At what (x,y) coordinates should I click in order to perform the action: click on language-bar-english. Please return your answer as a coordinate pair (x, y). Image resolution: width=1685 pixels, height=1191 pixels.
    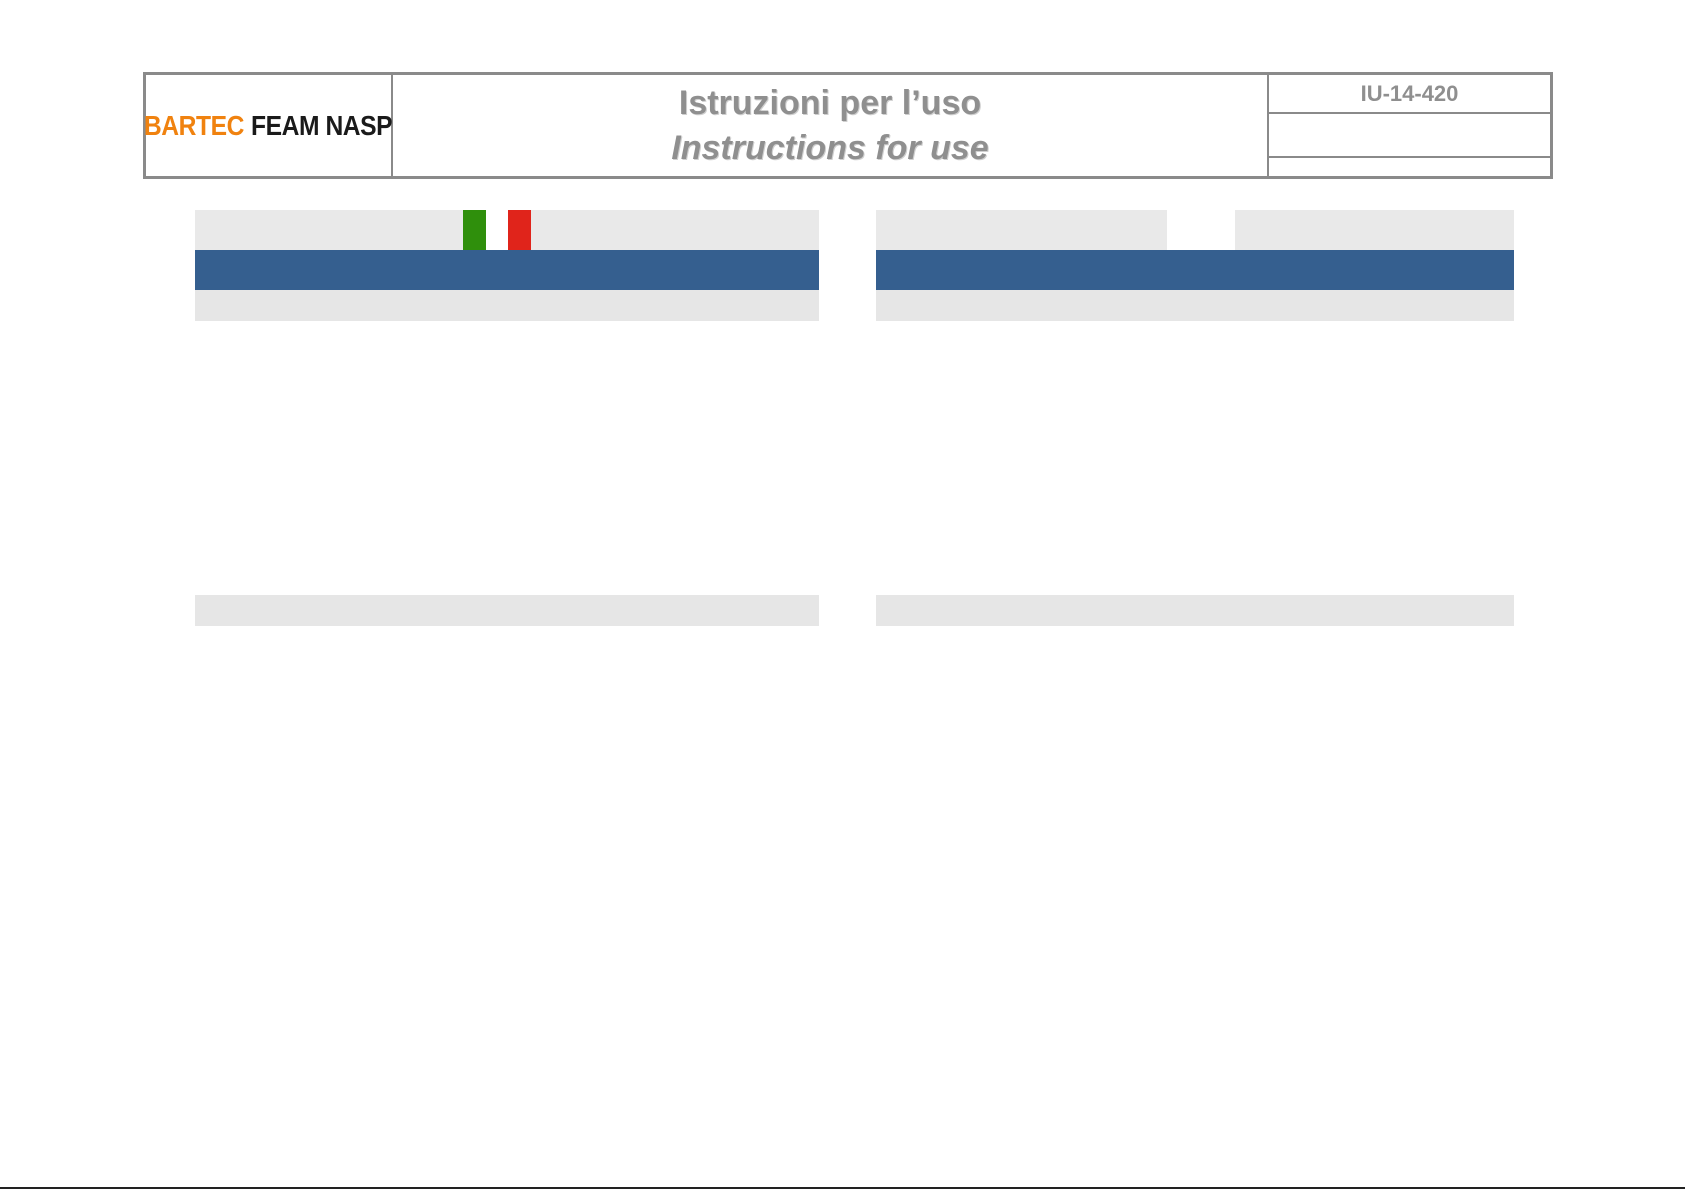
    Looking at the image, I should click on (1195, 230).